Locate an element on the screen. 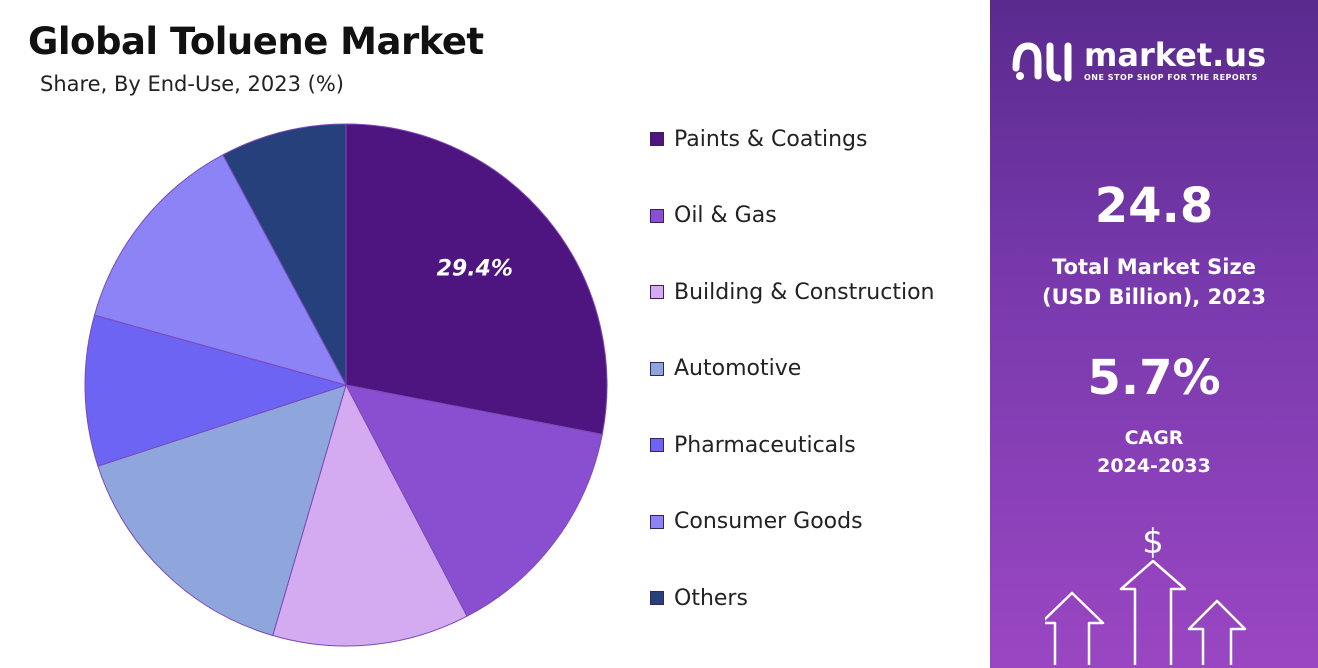 The width and height of the screenshot is (1318, 668). market-size-label-line2: (USD Billion), 2023 is located at coordinates (1154, 297).